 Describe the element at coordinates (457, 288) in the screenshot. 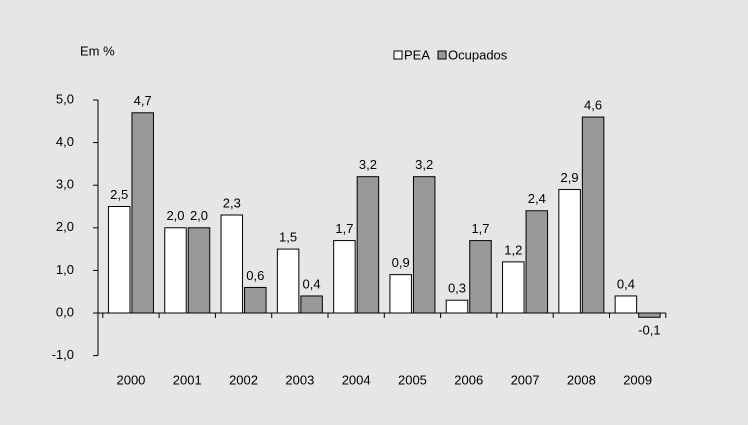

I see `value-label: 0,3` at that location.